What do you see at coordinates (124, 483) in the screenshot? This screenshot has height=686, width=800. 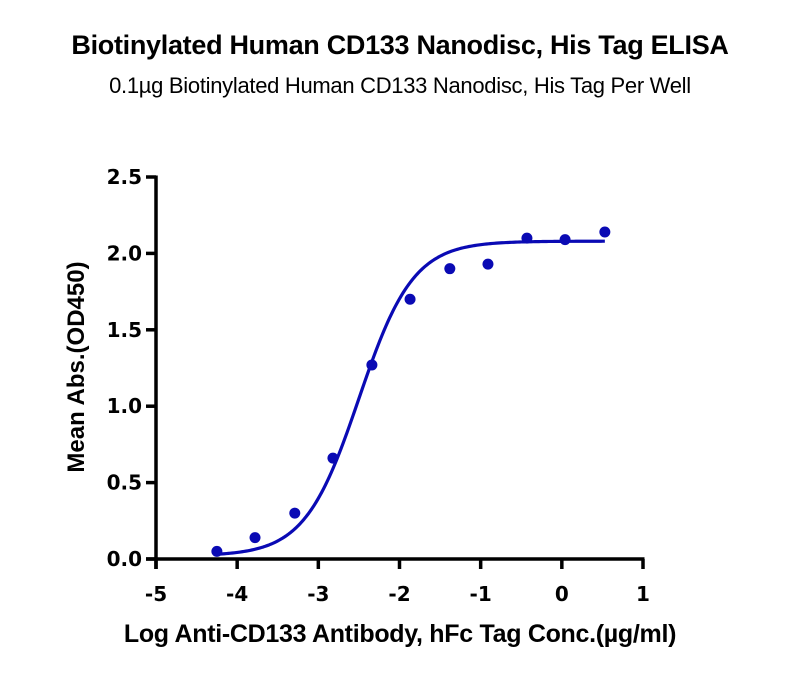 I see `y-tick-label: 0.5` at bounding box center [124, 483].